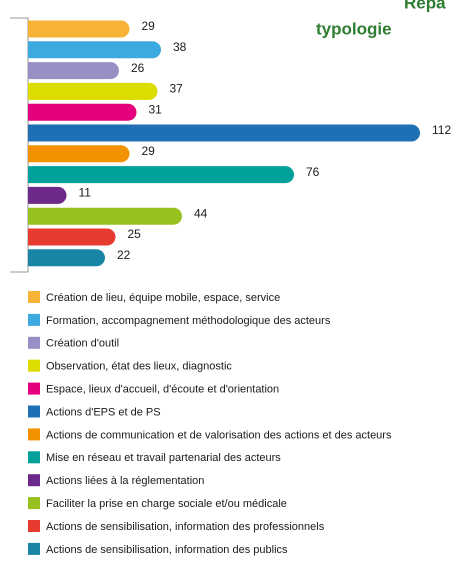 The height and width of the screenshot is (563, 452). Describe the element at coordinates (201, 213) in the screenshot. I see `value-label: 44` at that location.